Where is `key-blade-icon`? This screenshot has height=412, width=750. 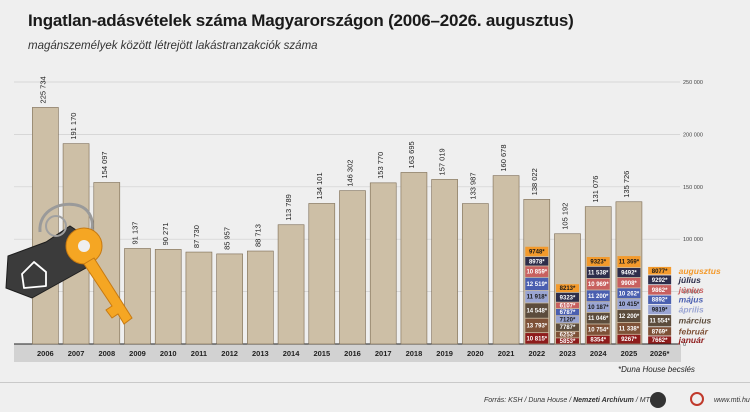
key-blade-icon is located at coordinates (108, 291).